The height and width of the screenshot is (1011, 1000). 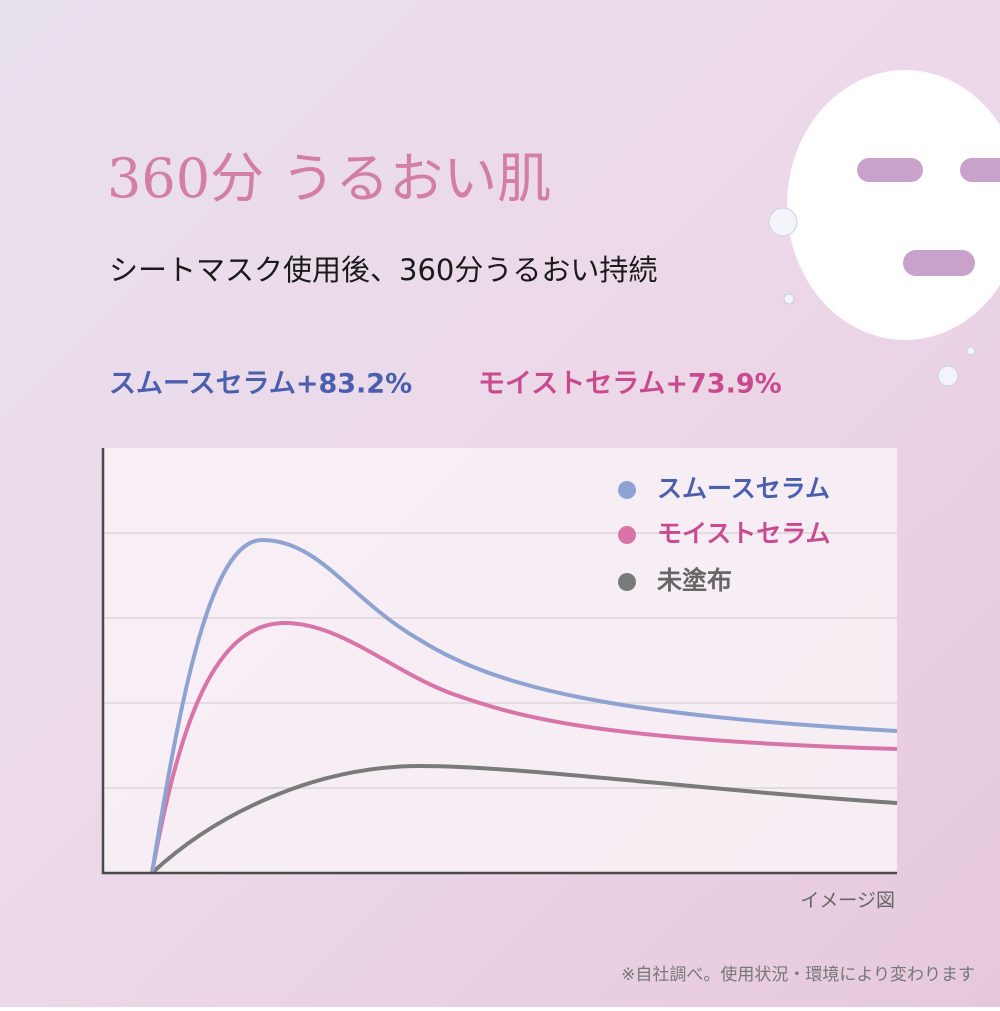 I want to click on legend-label: モイストセラム, so click(x=744, y=533).